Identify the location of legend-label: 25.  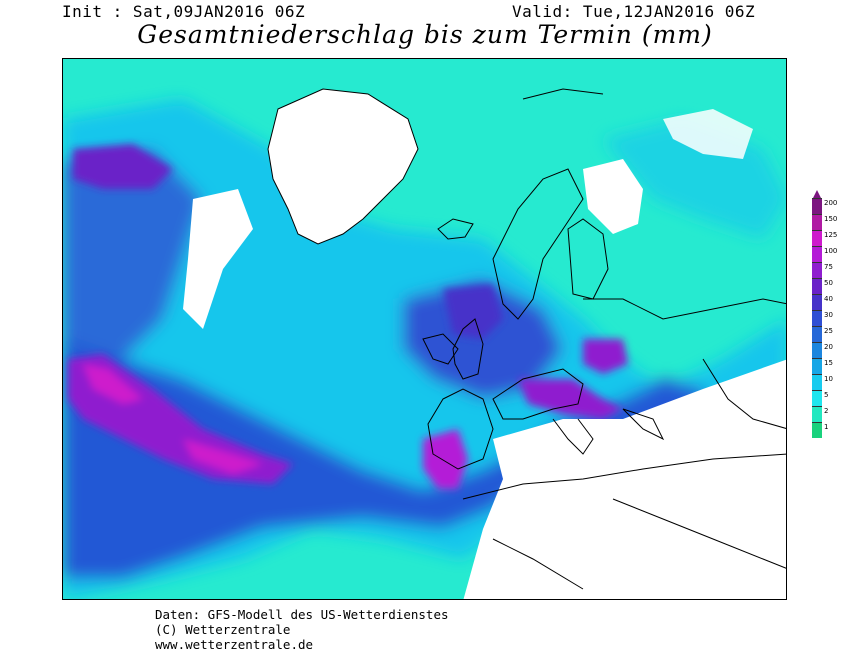
(828, 331).